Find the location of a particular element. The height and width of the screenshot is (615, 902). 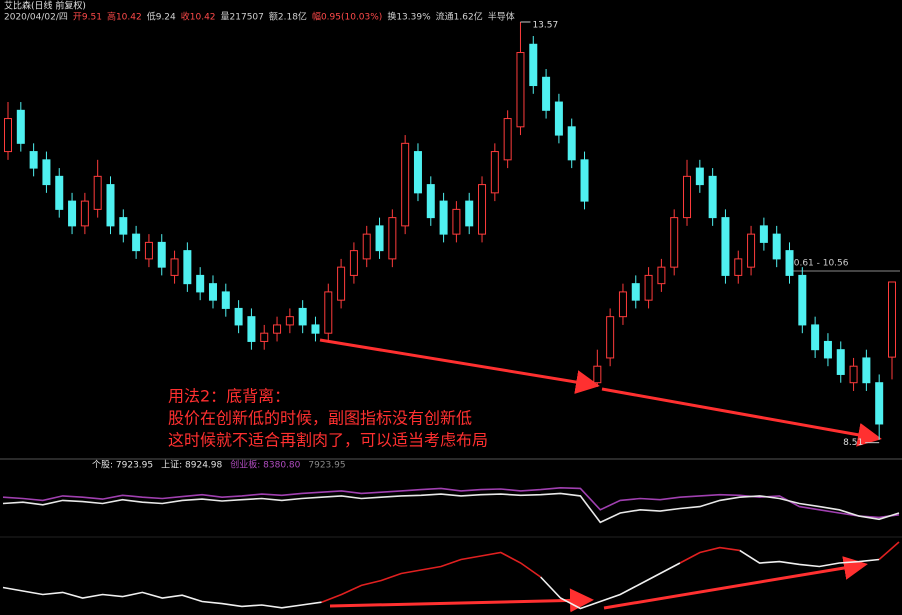

info-item: 幅0.95(10.03%) is located at coordinates (347, 17).